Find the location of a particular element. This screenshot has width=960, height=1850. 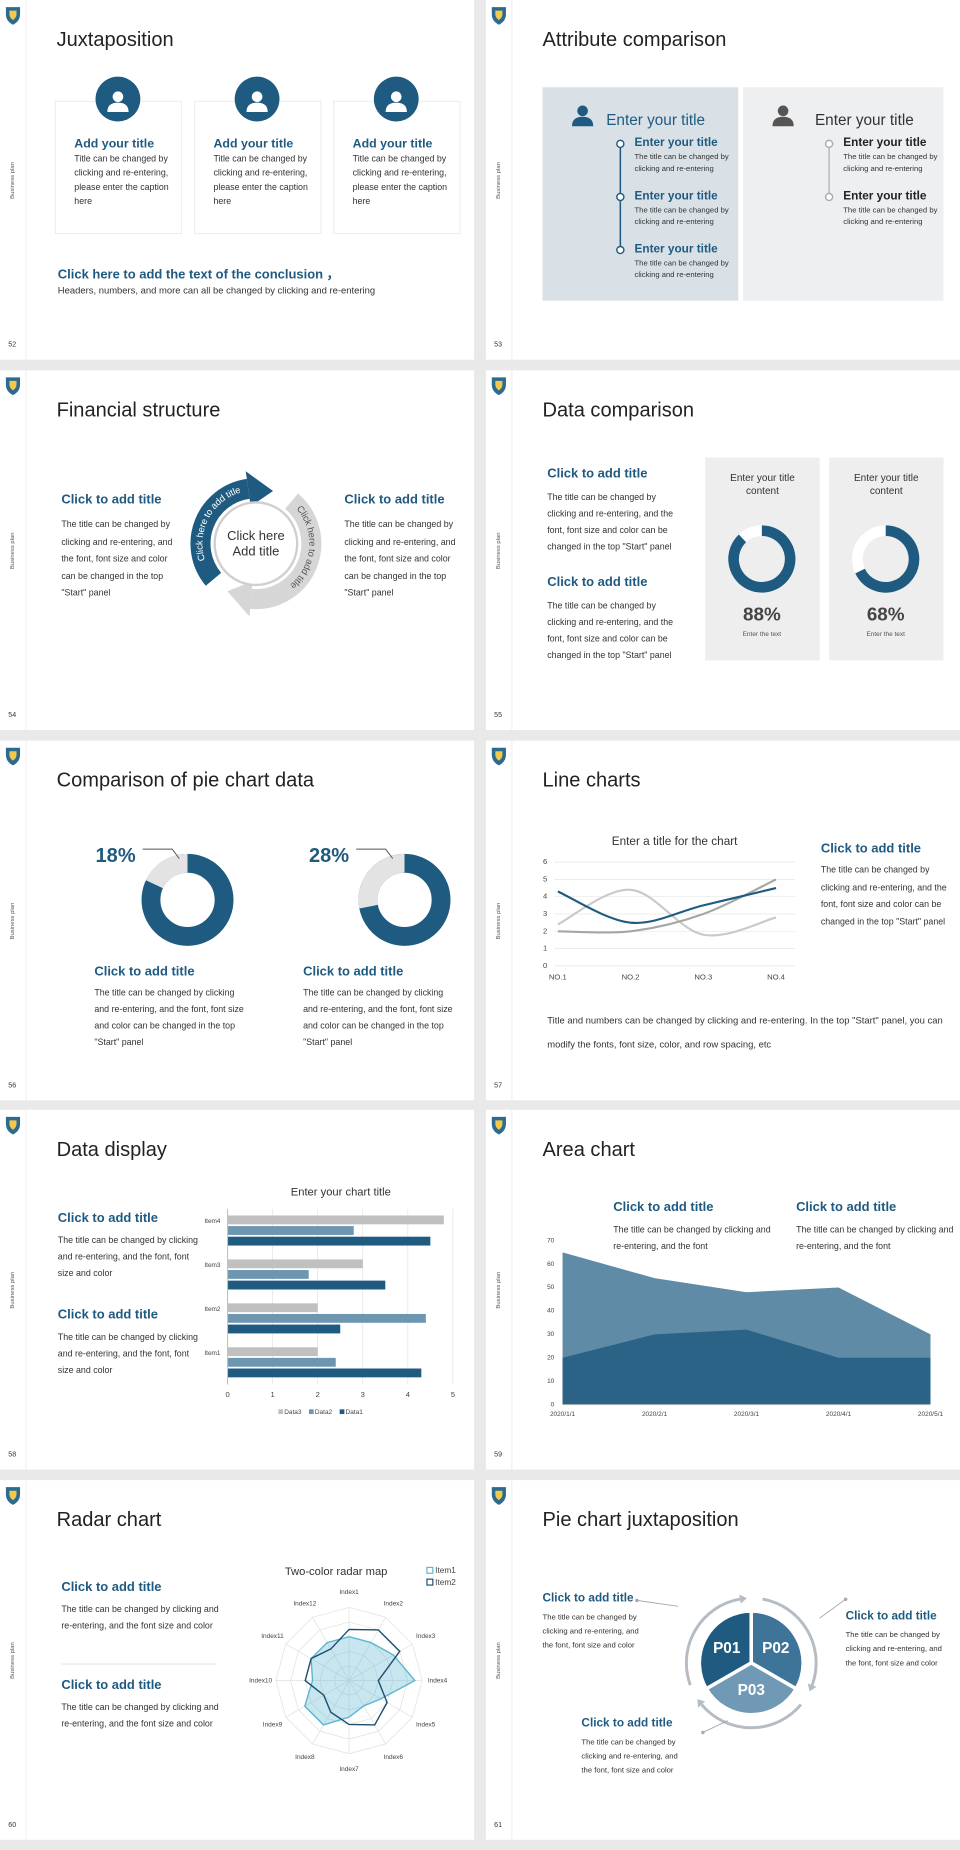

x-tick-label: NO.4 is located at coordinates (776, 977).